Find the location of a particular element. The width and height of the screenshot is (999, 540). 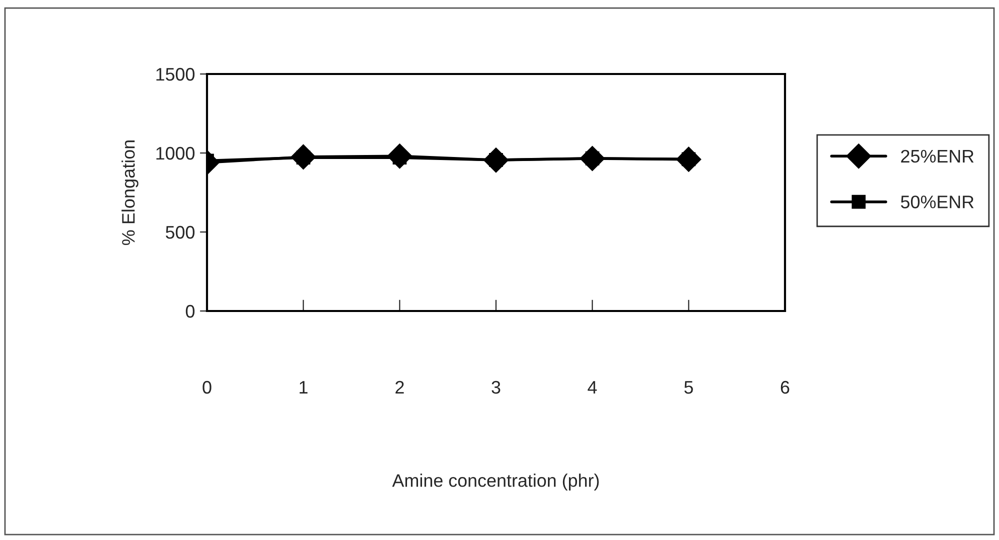

x-tick-label: 5 is located at coordinates (688, 387).